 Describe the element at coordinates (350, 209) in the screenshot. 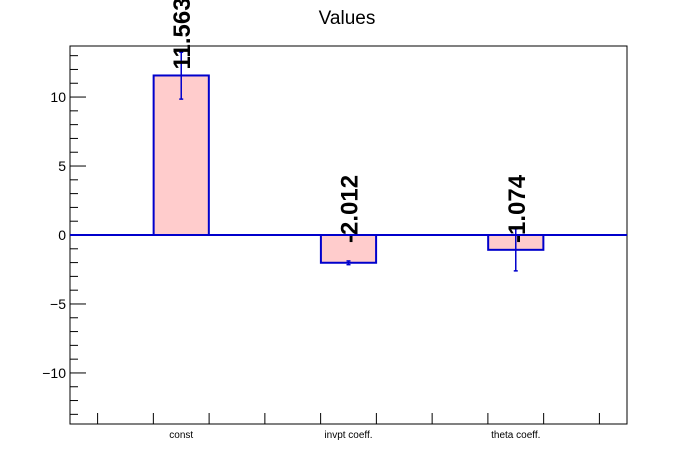

I see `value-label: -2.012` at that location.